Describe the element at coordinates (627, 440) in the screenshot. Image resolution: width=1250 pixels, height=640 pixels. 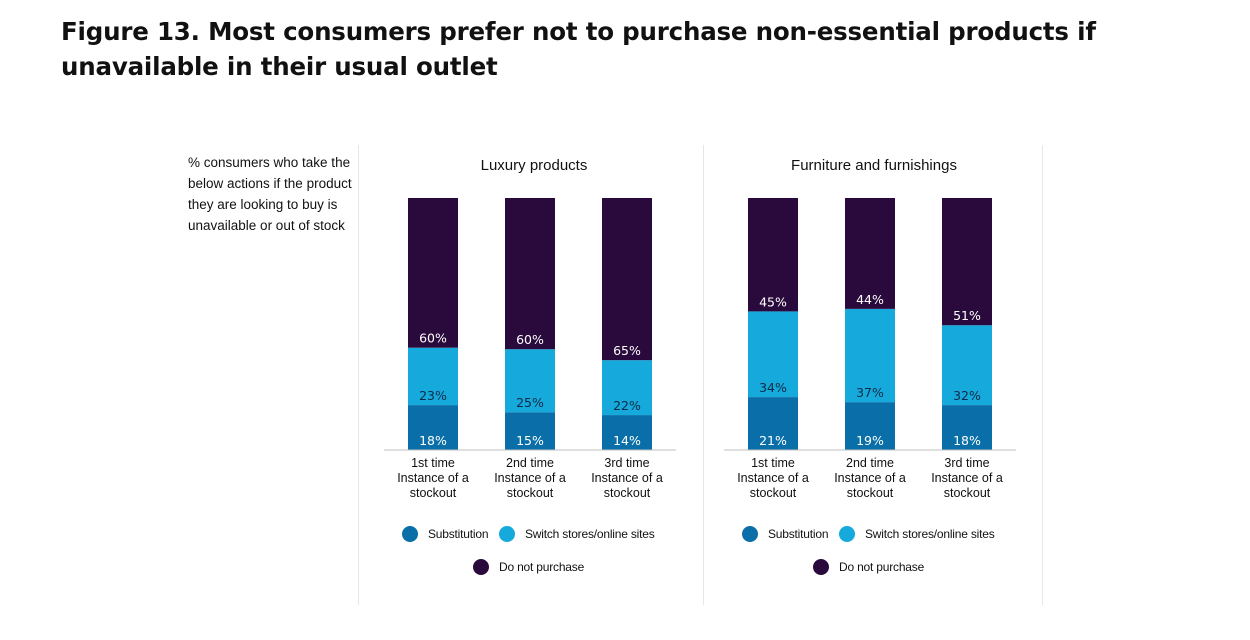
I see `data-label: 14%` at that location.